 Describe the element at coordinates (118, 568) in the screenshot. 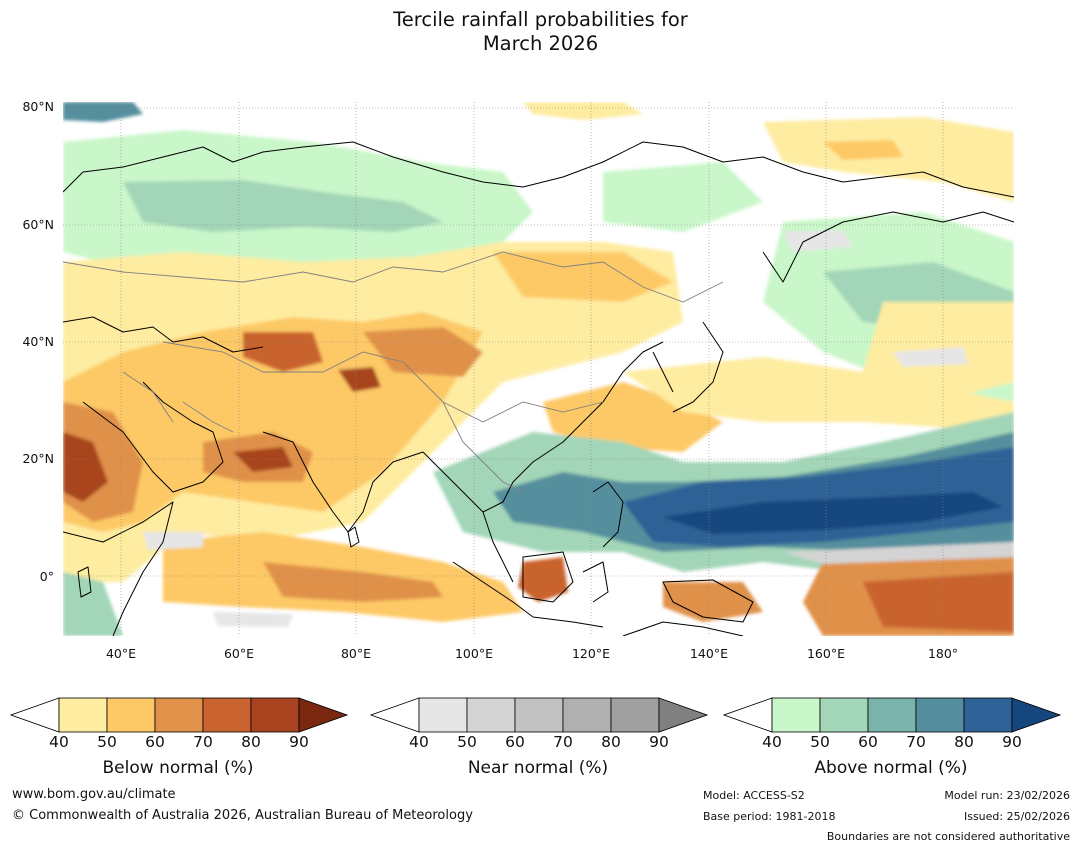

I see `coast-africa-east` at that location.